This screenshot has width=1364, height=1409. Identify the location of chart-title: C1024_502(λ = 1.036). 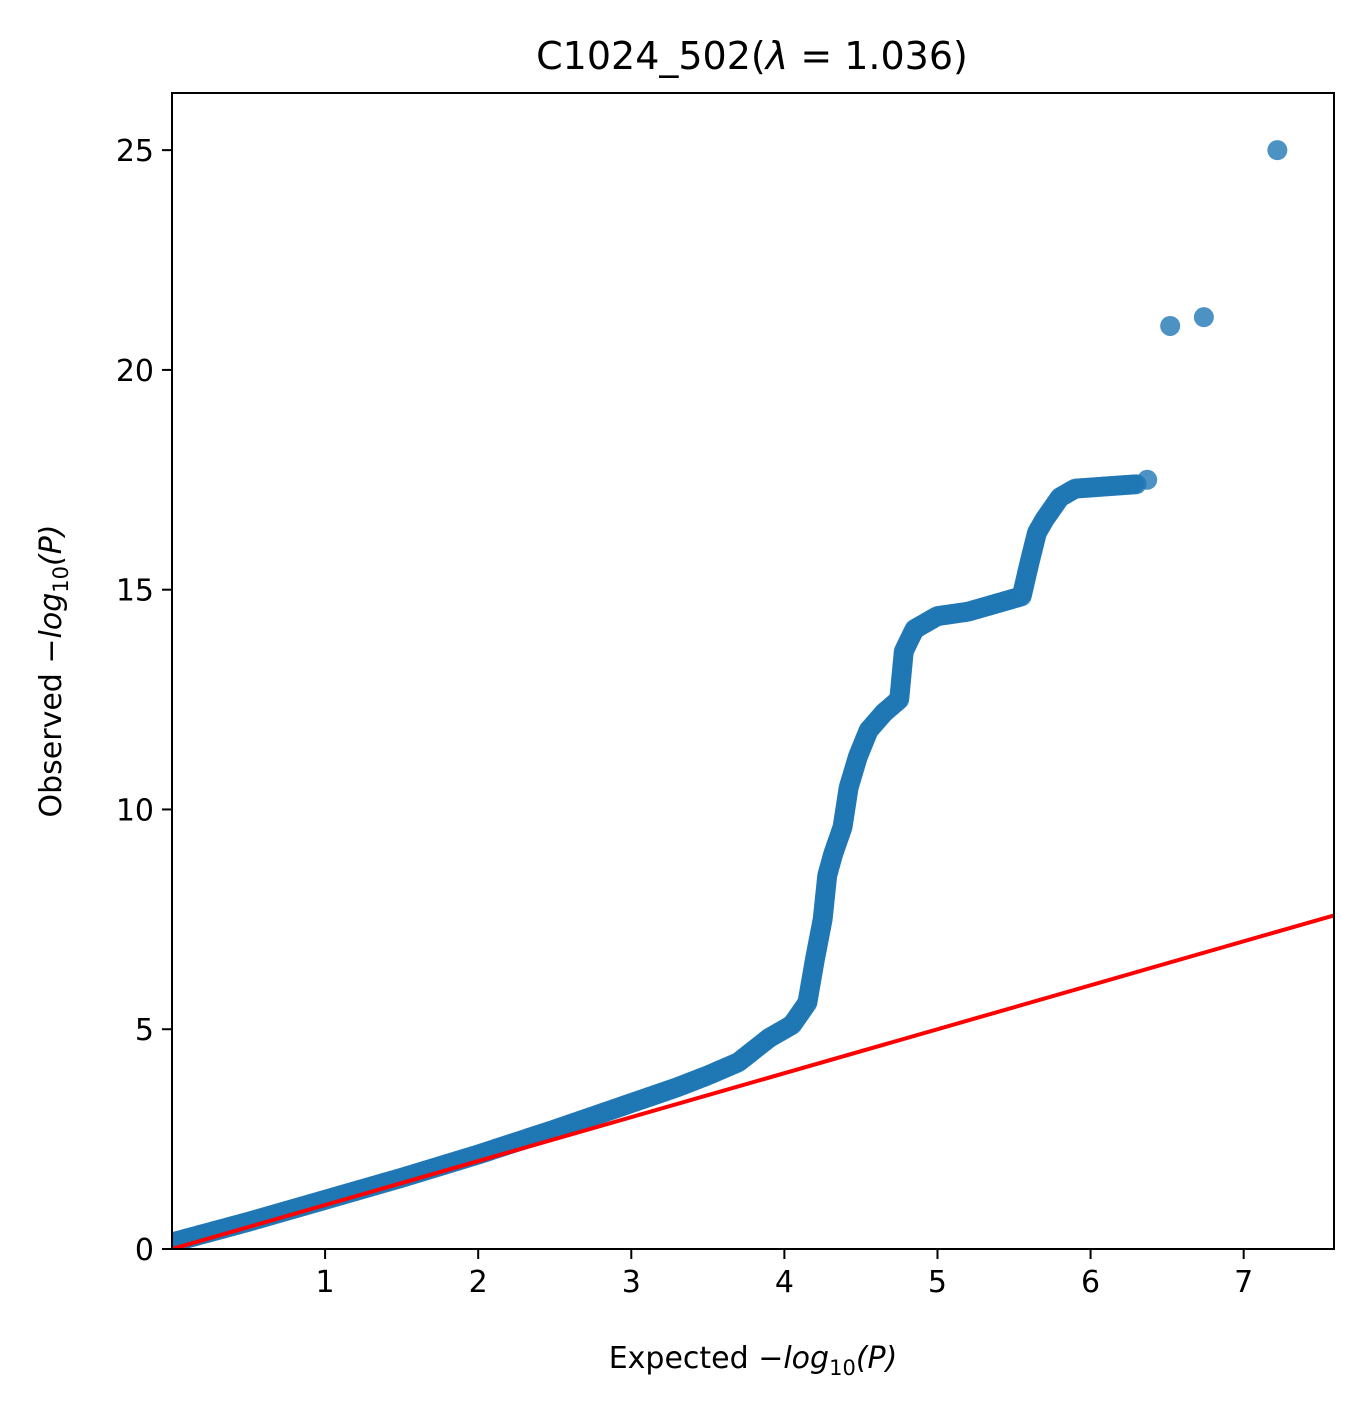
(752, 56).